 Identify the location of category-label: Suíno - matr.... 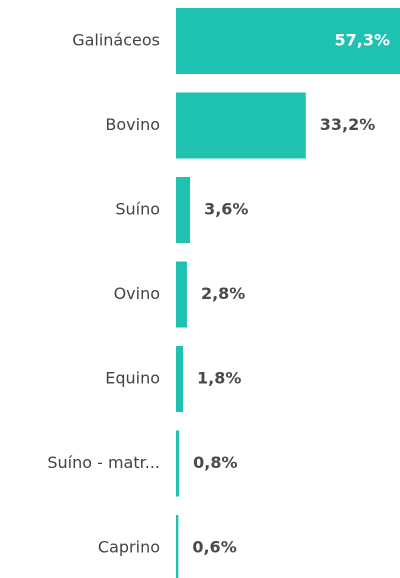
(103, 462).